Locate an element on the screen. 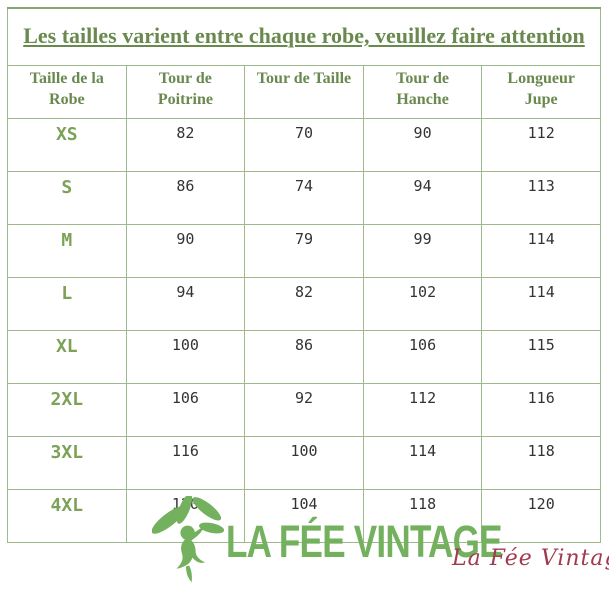 This screenshot has width=609, height=589. size-label: 2XL is located at coordinates (67, 410).